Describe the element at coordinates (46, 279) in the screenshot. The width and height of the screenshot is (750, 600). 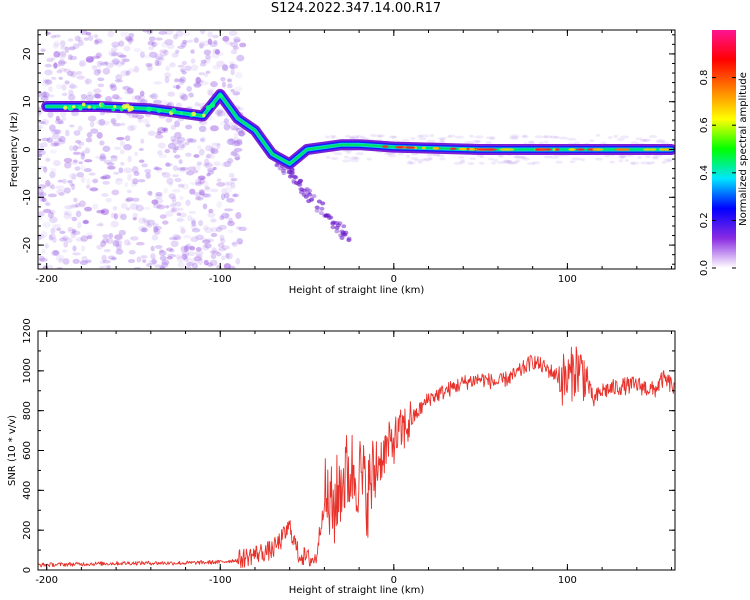
I see `x-tick-label: -200` at that location.